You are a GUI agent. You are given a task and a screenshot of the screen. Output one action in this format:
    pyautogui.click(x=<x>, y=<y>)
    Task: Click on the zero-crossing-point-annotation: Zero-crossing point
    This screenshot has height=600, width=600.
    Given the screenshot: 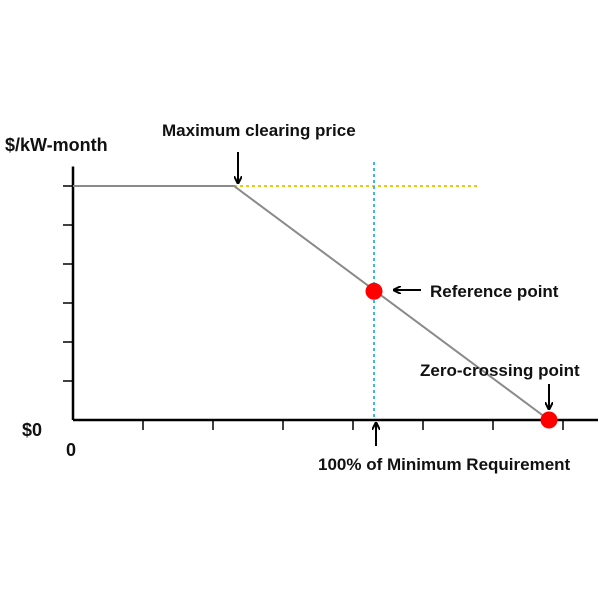 What is the action you would take?
    pyautogui.click(x=500, y=370)
    